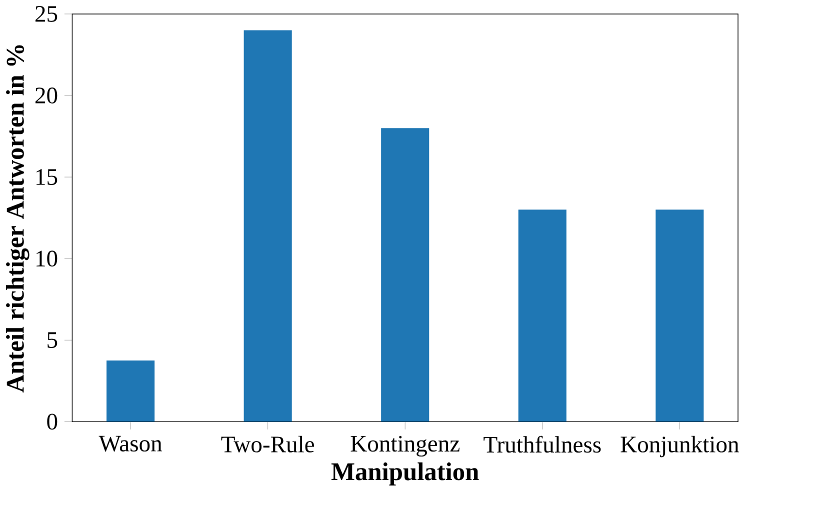 The width and height of the screenshot is (818, 512). Describe the element at coordinates (46, 96) in the screenshot. I see `y-tick-label: 20` at that location.